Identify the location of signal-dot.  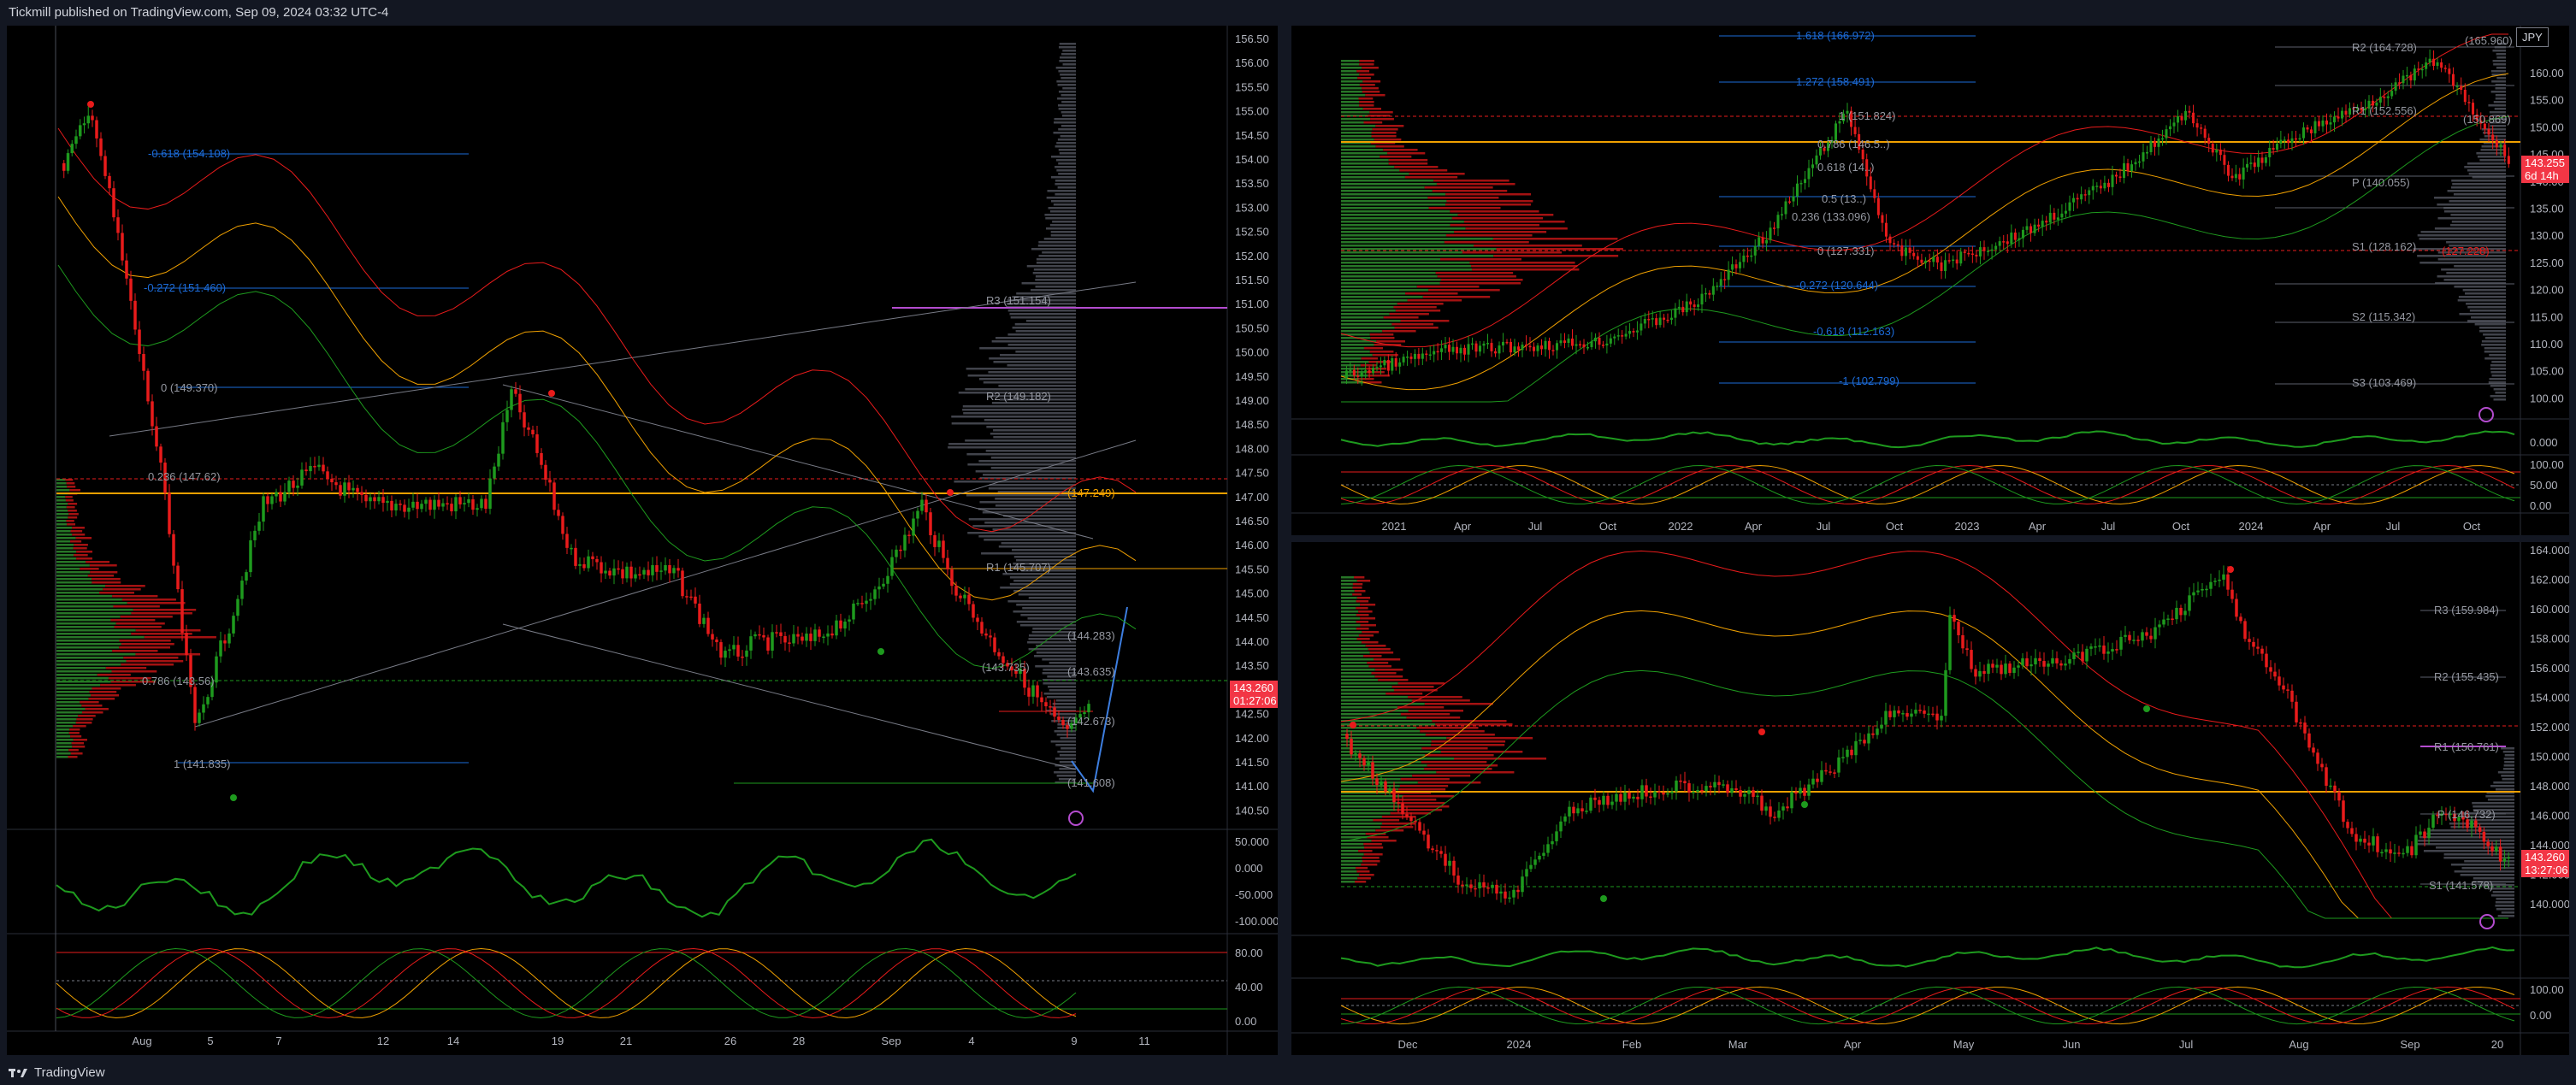
(233, 797).